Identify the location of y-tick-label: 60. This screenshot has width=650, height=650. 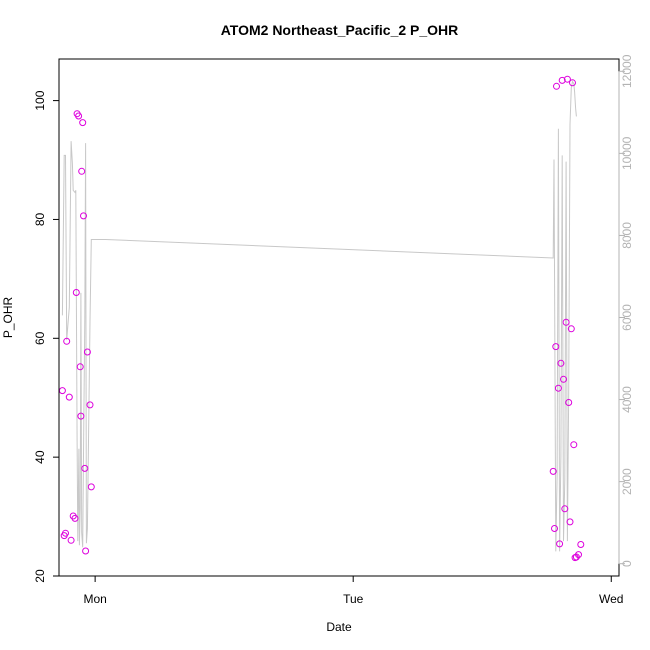
(40, 338).